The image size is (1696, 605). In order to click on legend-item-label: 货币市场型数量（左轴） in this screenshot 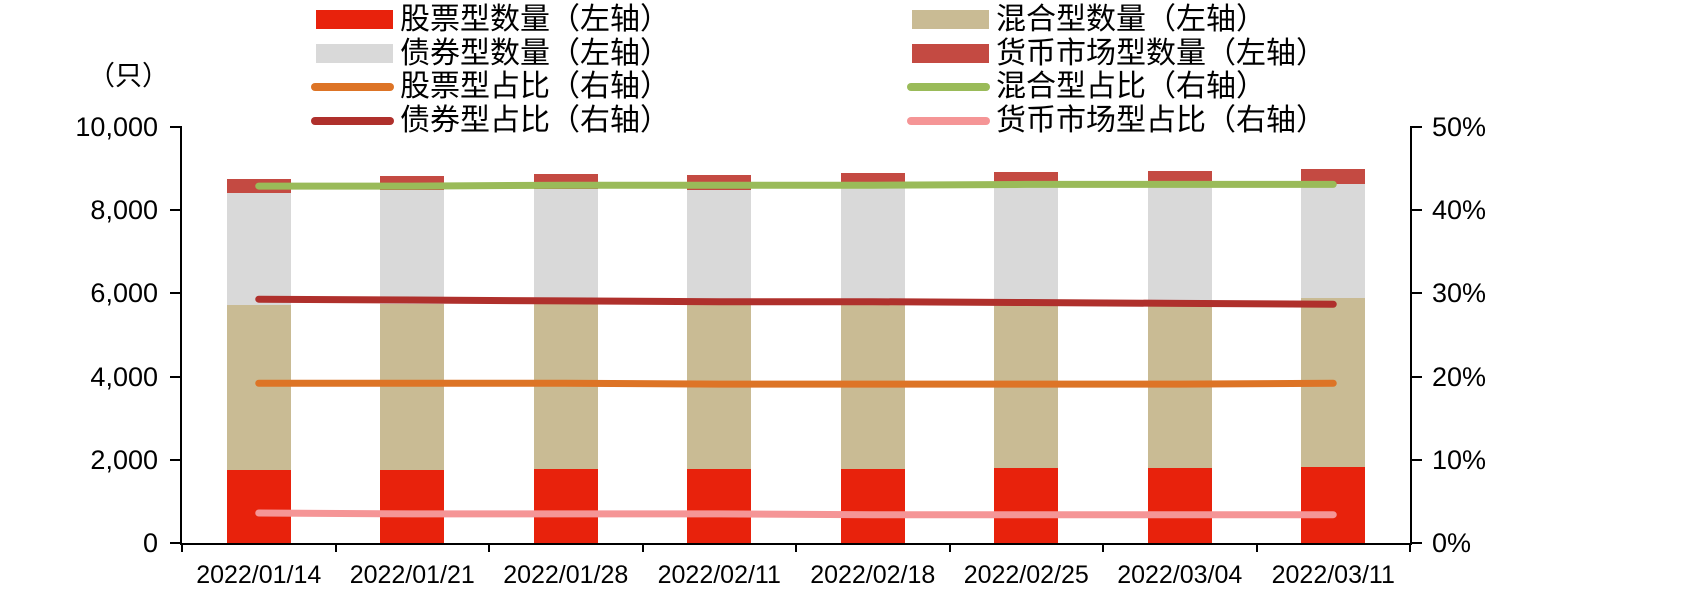, I will do `click(1161, 53)`.